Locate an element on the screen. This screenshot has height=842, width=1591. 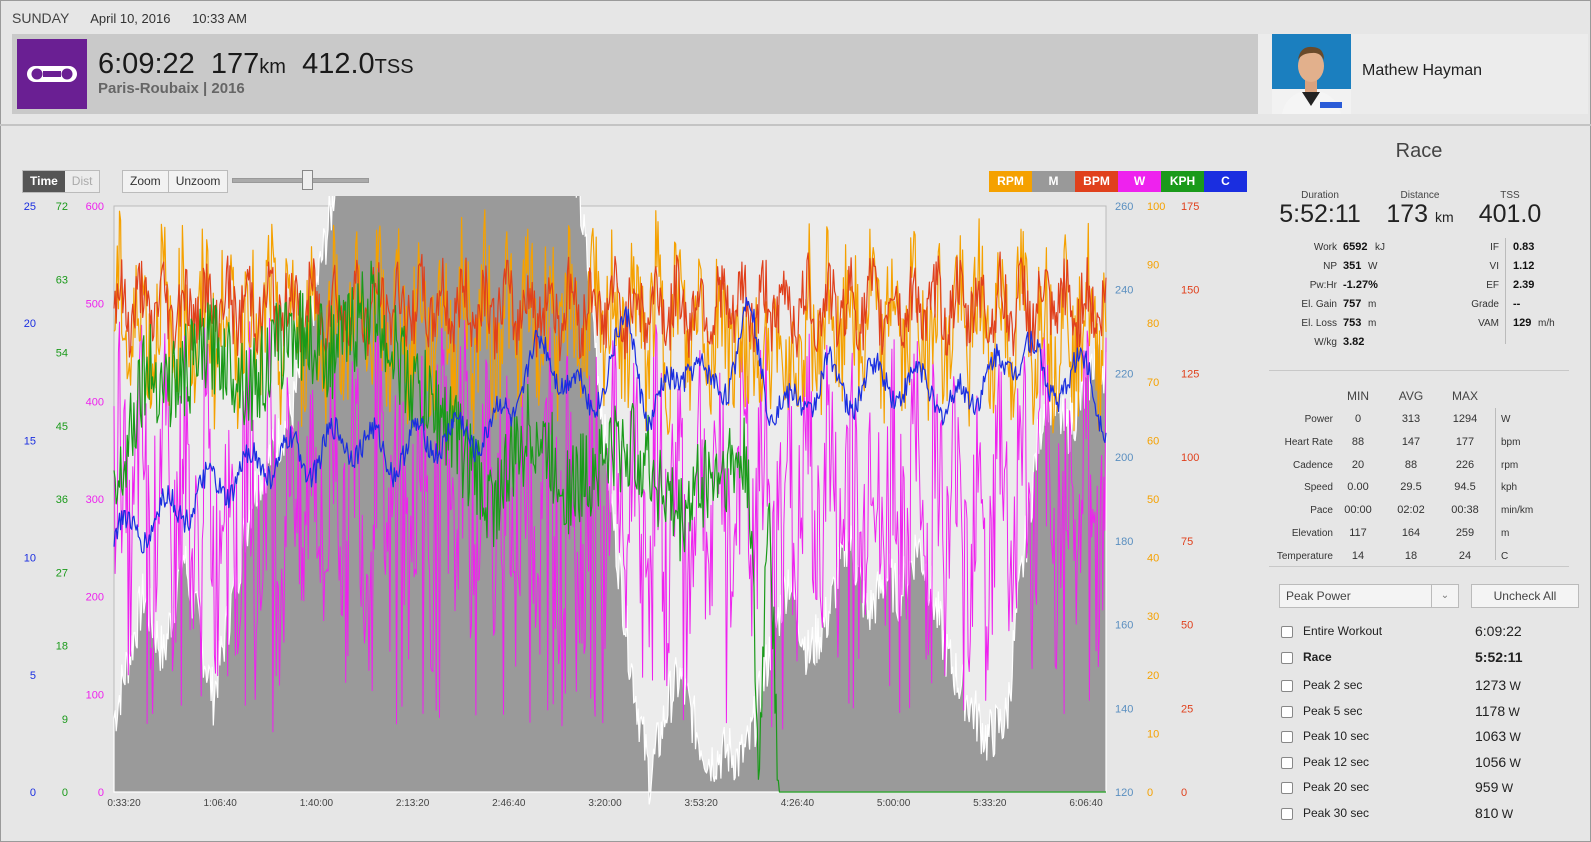
peak-row: Peak 20 sec 959 W is located at coordinates (1419, 789).